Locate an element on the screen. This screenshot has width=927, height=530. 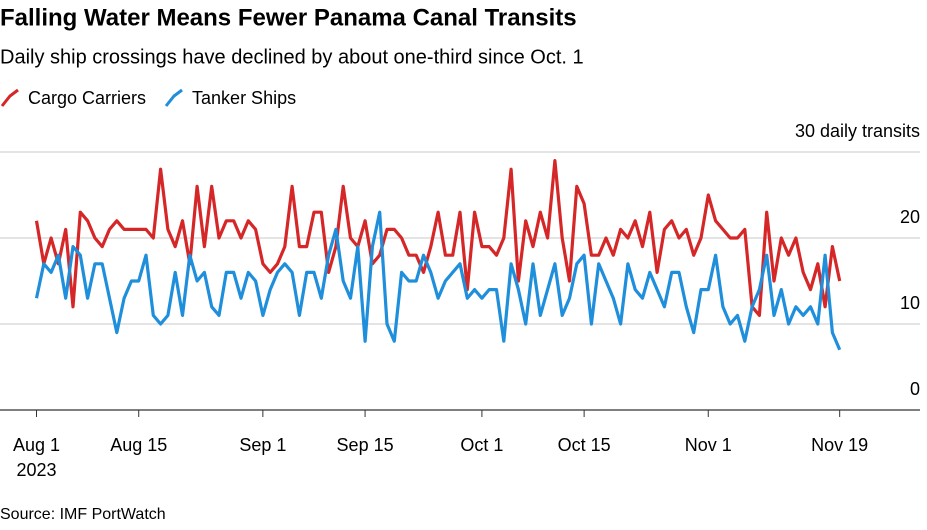
y-tick-label: 30 daily transits is located at coordinates (857, 131).